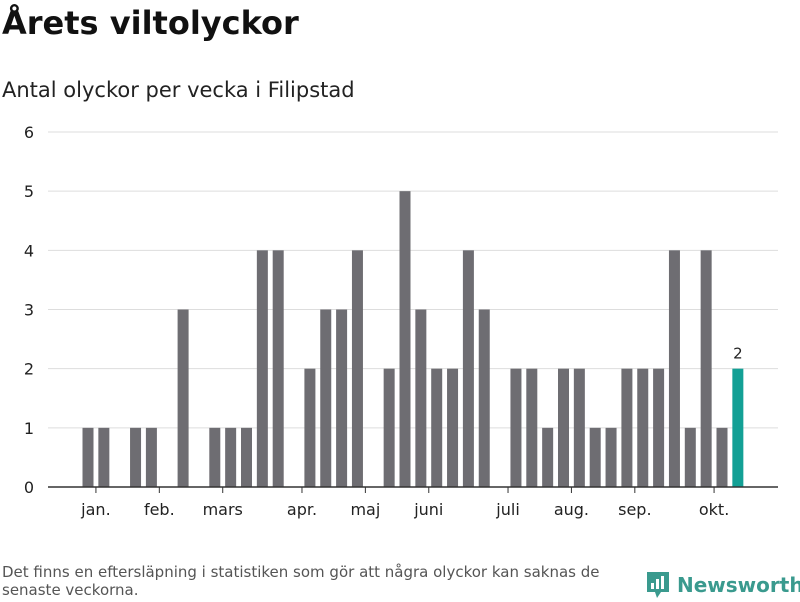 This screenshot has height=602, width=800. I want to click on x-tick-label: aug., so click(571, 509).